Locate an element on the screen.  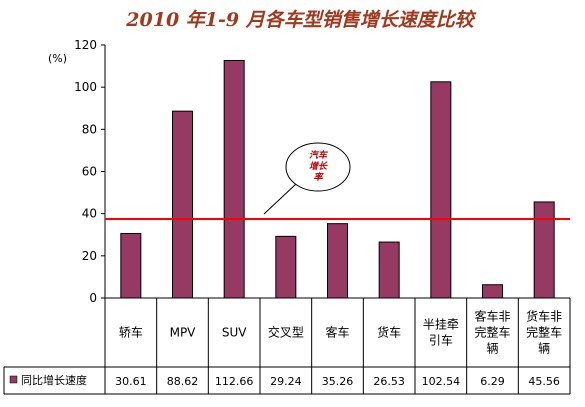
y-tick-label: 100 is located at coordinates (85, 87).